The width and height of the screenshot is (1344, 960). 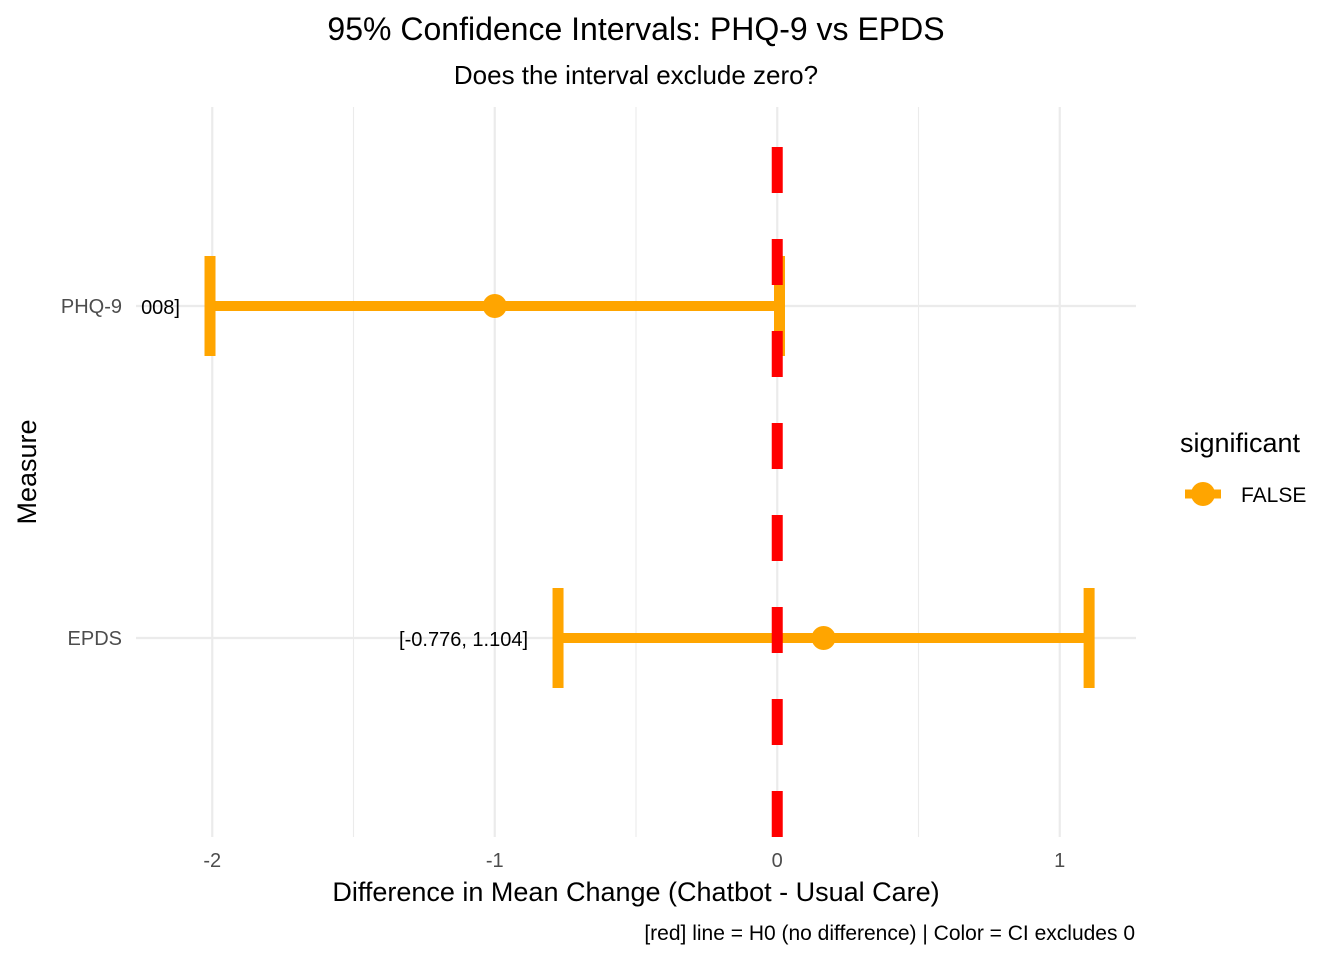 I want to click on x-tick-label: 0, so click(x=777, y=861).